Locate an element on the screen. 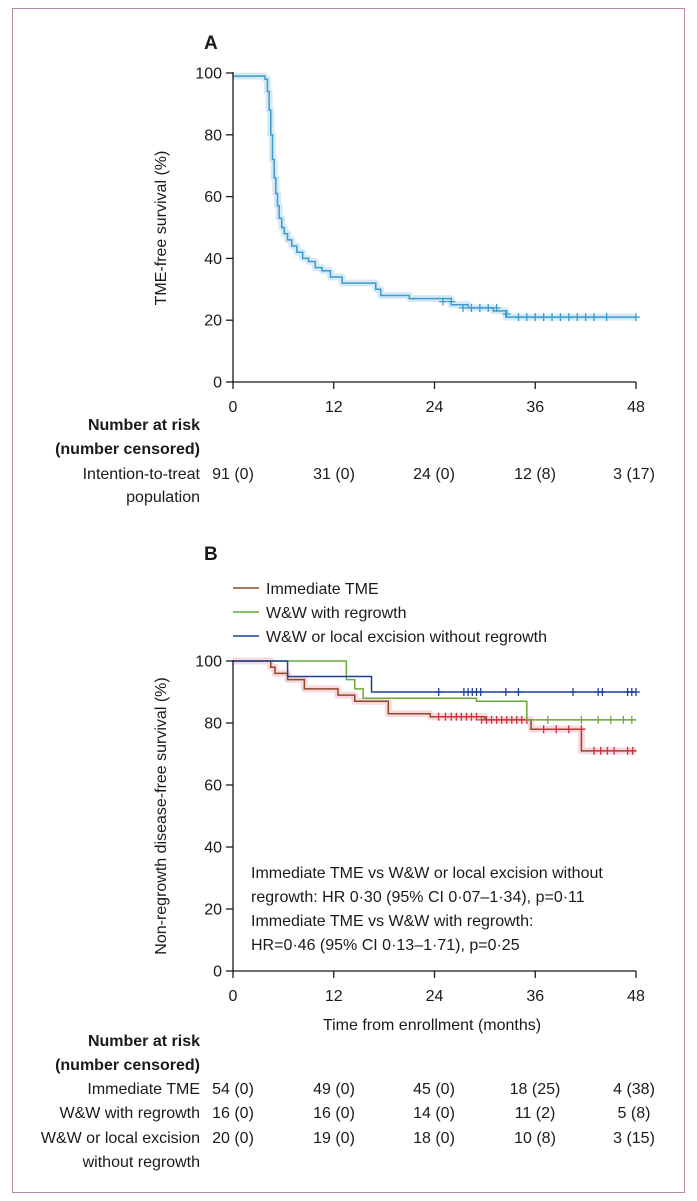 This screenshot has width=697, height=1201. risk-cell: 16 (0) is located at coordinates (233, 1113).